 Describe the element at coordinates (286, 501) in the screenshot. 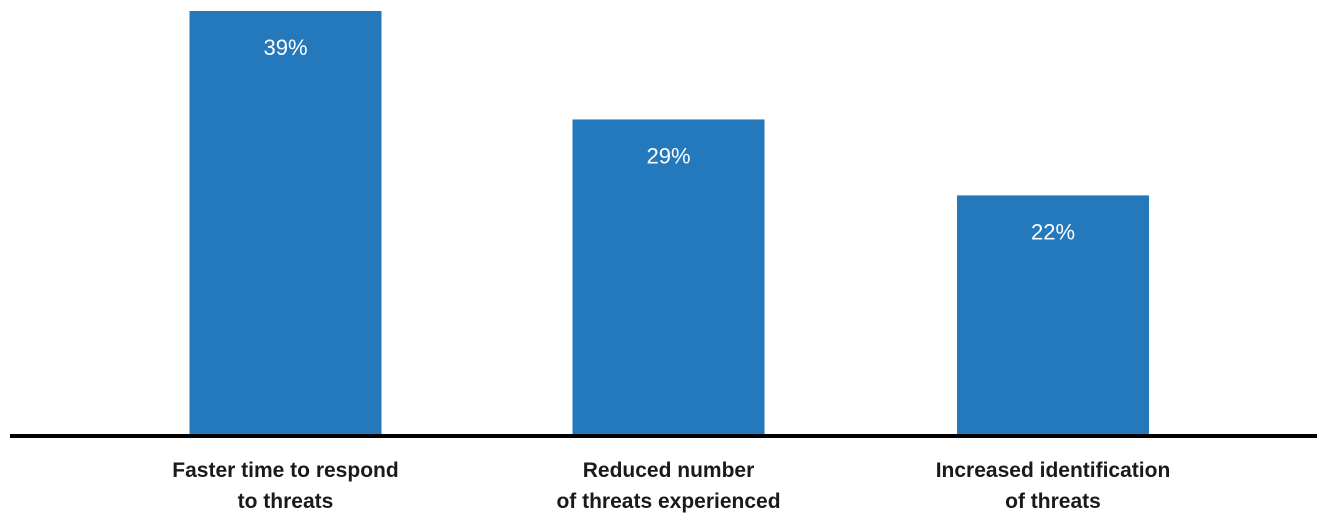

I see `category-label-1-line-2: to threats` at that location.